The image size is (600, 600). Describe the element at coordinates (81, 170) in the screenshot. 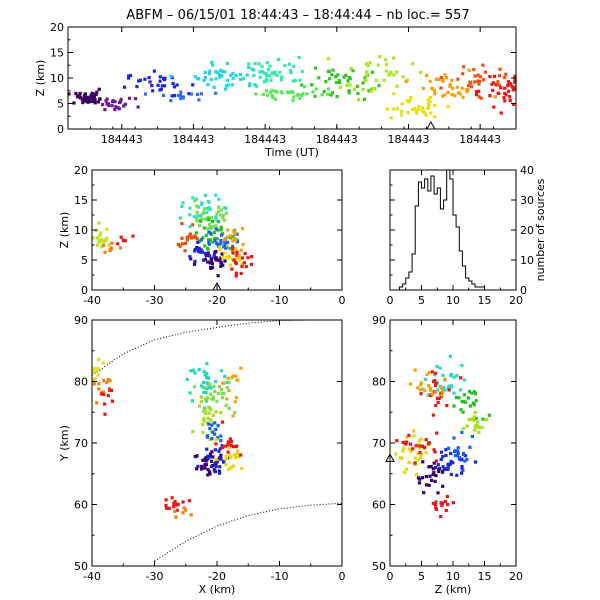

I see `y-tick-label: 20` at that location.